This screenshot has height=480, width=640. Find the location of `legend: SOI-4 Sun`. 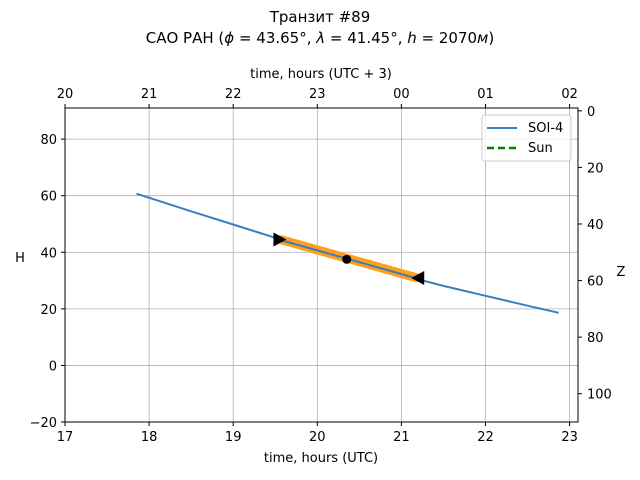

legend: SOI-4 Sun is located at coordinates (526, 138).